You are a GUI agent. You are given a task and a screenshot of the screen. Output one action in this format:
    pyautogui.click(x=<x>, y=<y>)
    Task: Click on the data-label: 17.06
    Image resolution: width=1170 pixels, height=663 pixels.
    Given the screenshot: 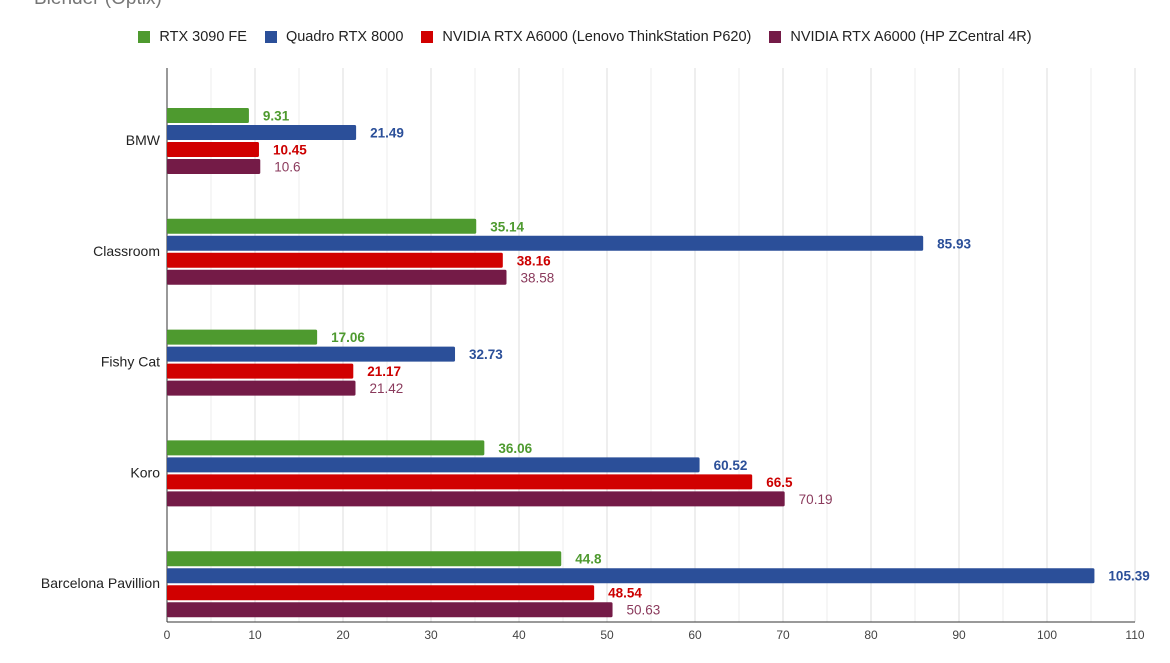 What is the action you would take?
    pyautogui.click(x=348, y=337)
    